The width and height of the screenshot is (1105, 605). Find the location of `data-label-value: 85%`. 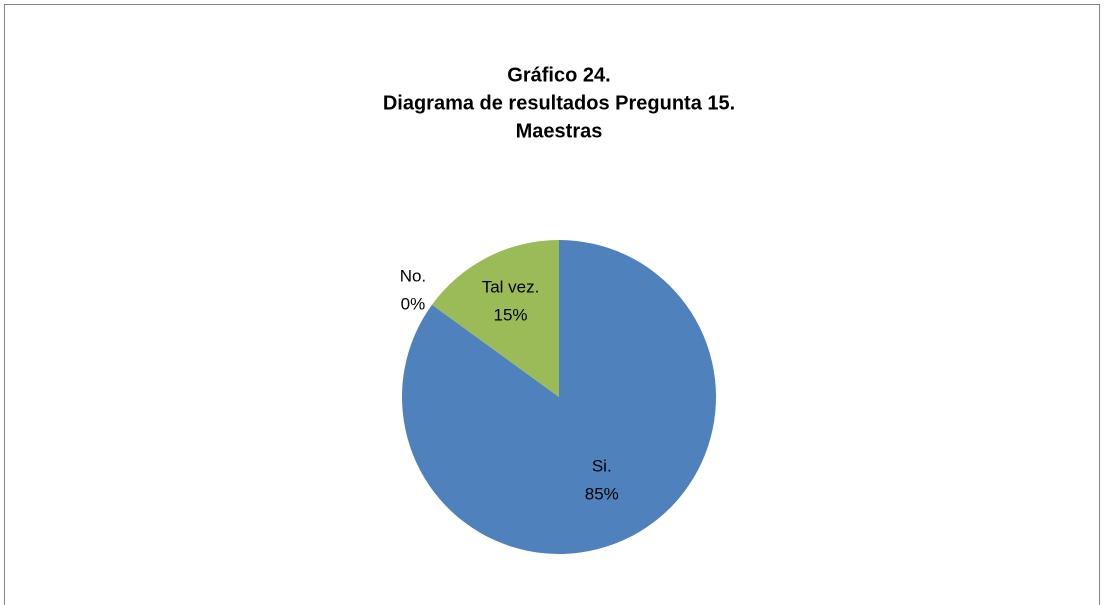

data-label-value: 85% is located at coordinates (602, 493).